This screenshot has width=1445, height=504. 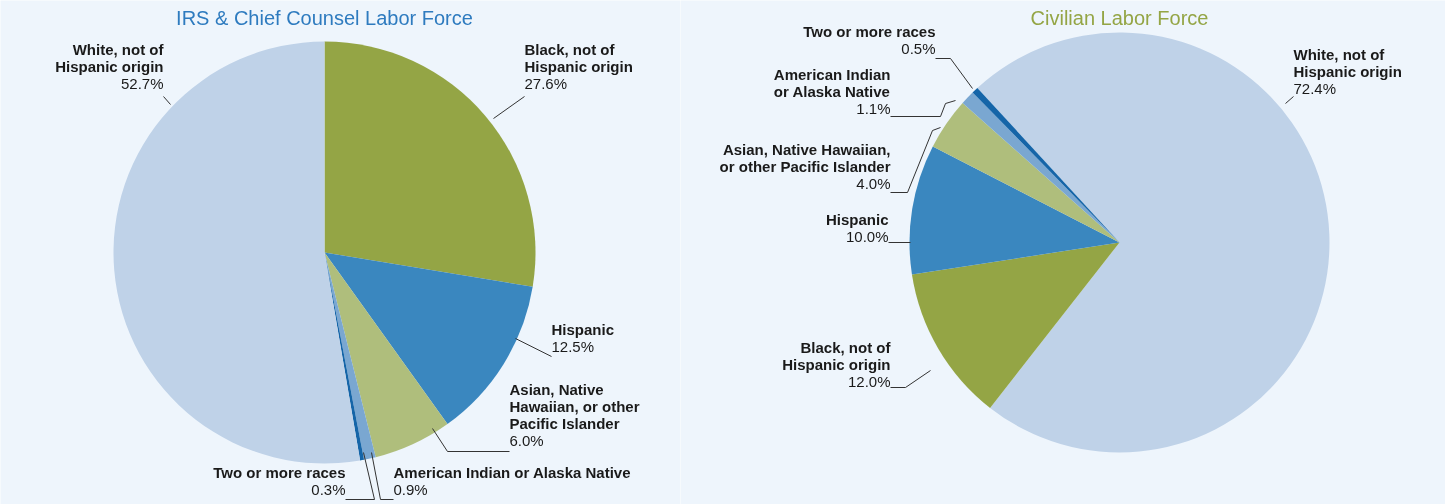 What do you see at coordinates (328, 489) in the screenshot?
I see `data-label: 0.3%` at bounding box center [328, 489].